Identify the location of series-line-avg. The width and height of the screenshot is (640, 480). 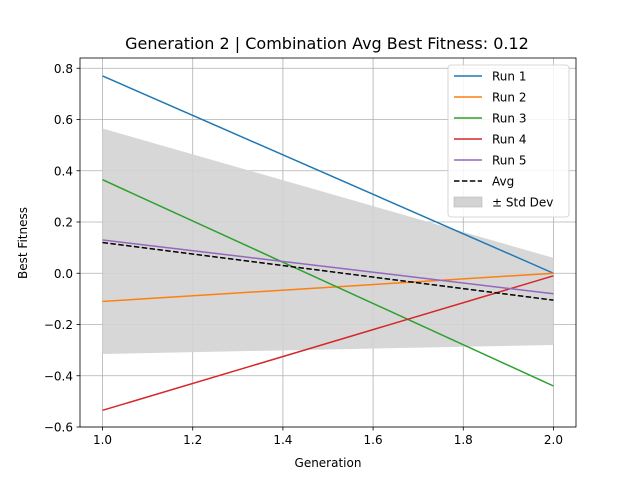
(328, 271).